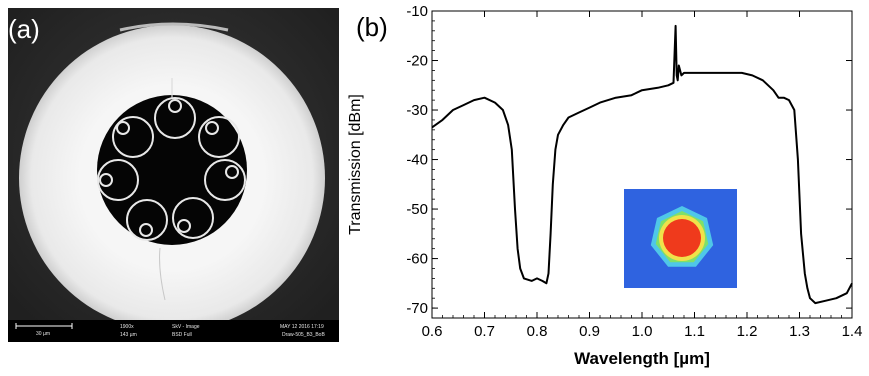  I want to click on capillary-tubes, so click(171, 169).